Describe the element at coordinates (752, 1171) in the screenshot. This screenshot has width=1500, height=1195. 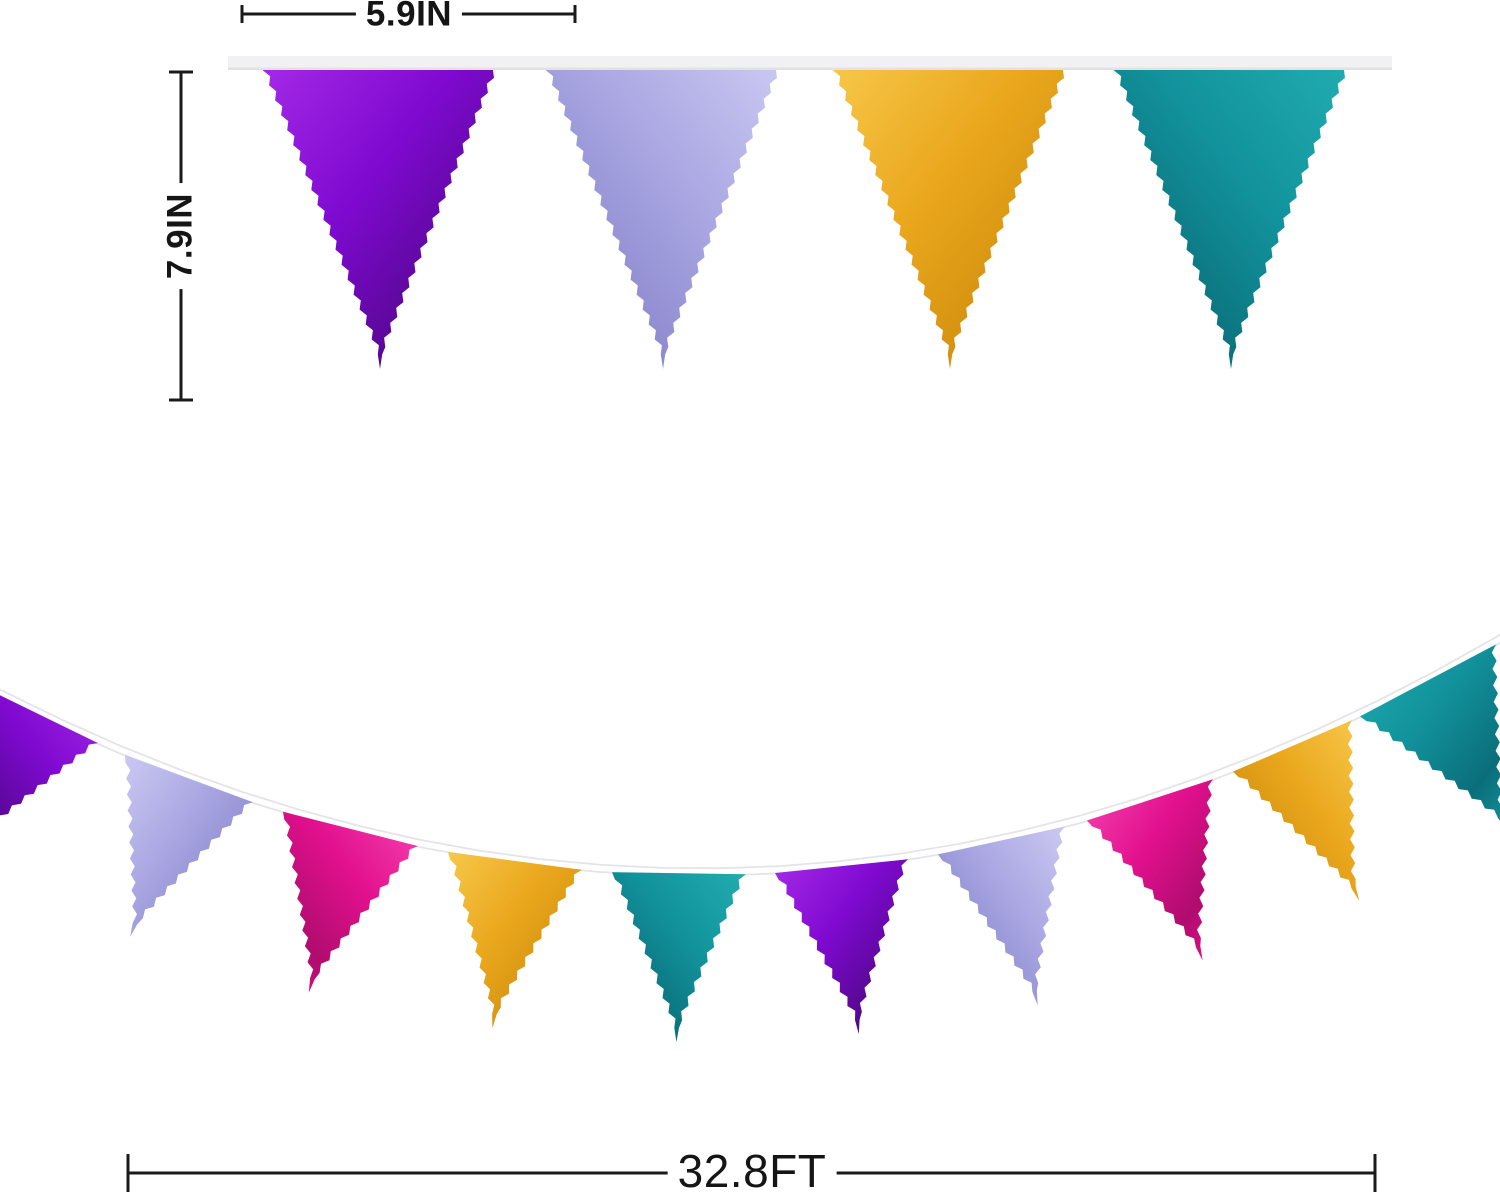
I see `banner-length-dimension-label: 32.8FT` at that location.